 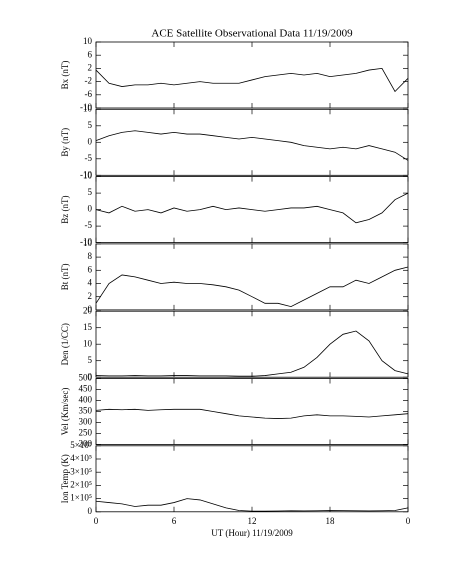 What do you see at coordinates (88, 327) in the screenshot?
I see `y-tick-label: 15` at bounding box center [88, 327].